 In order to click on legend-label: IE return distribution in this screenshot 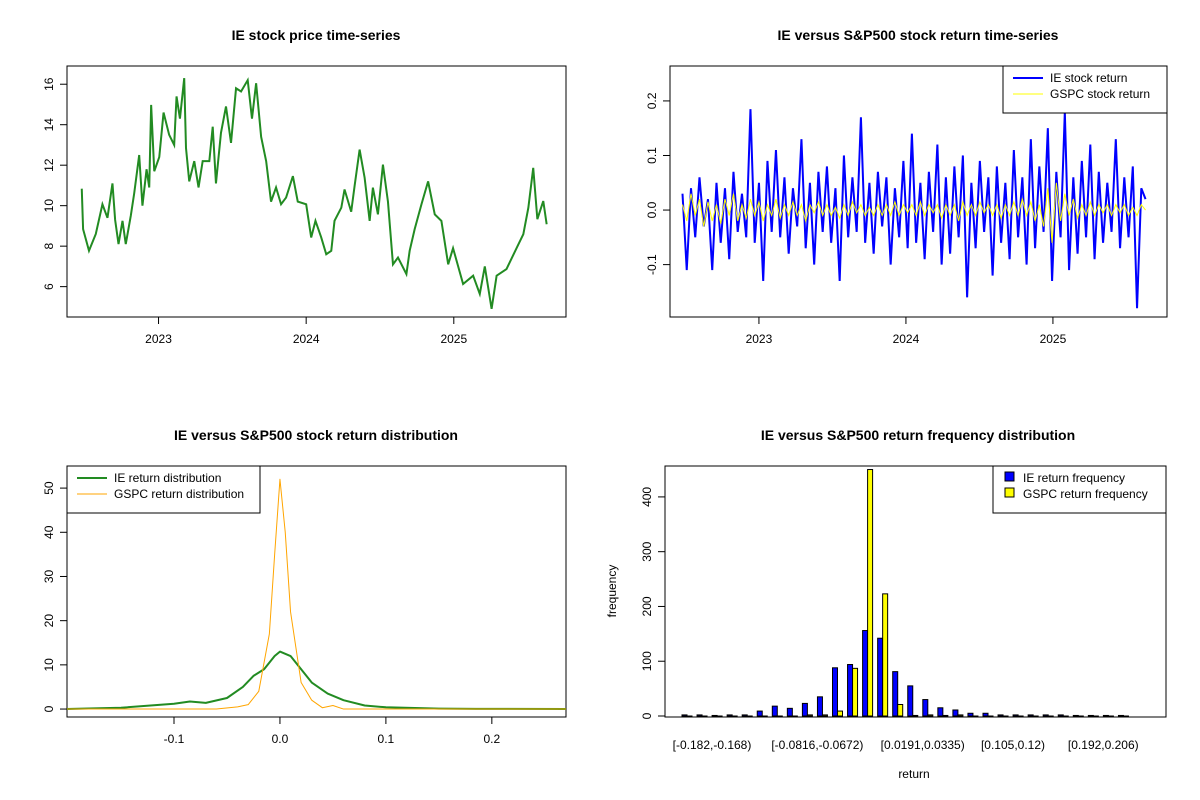, I will do `click(167, 478)`.